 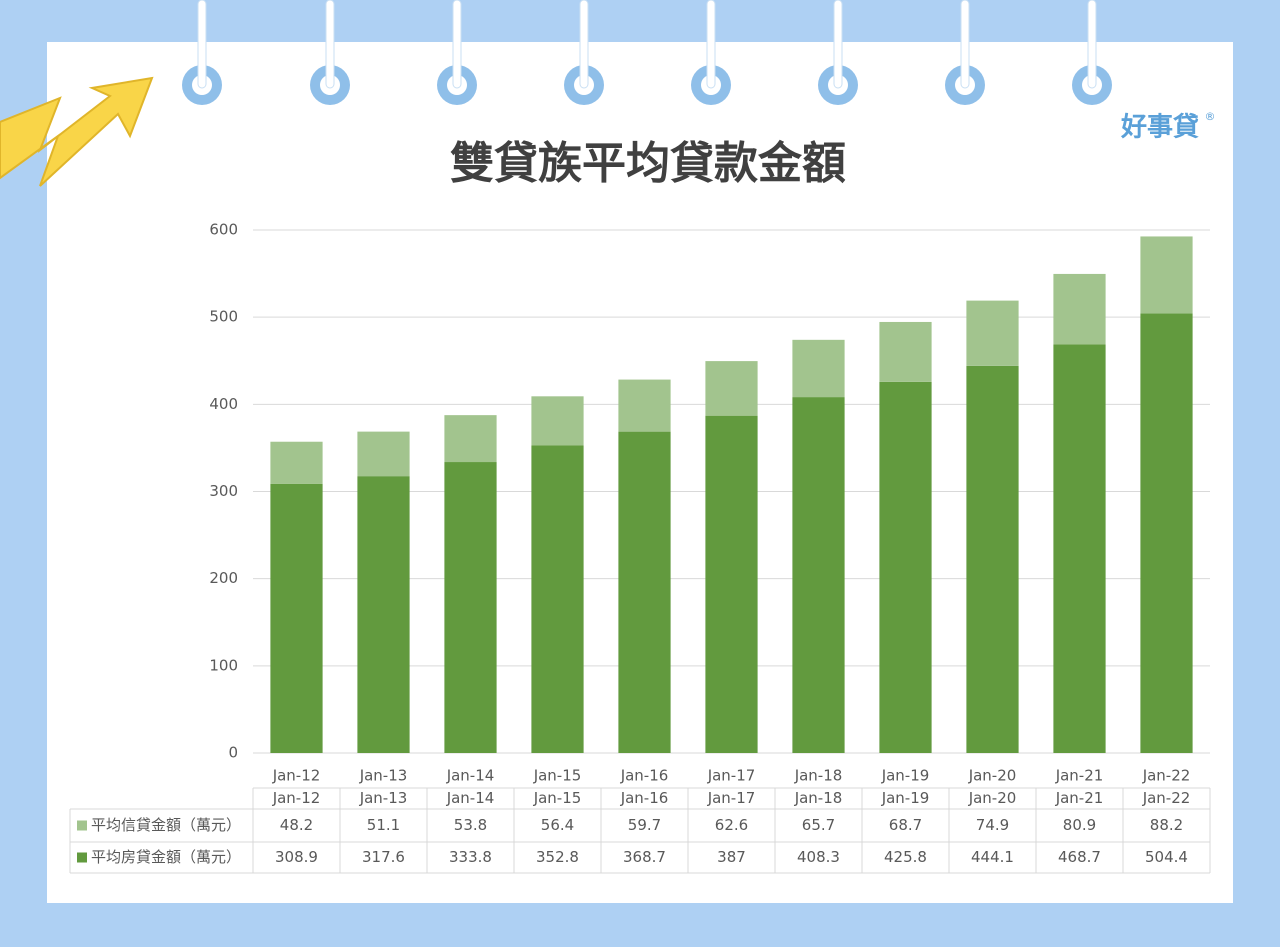 I want to click on table-header: Jan-12, so click(x=296, y=798).